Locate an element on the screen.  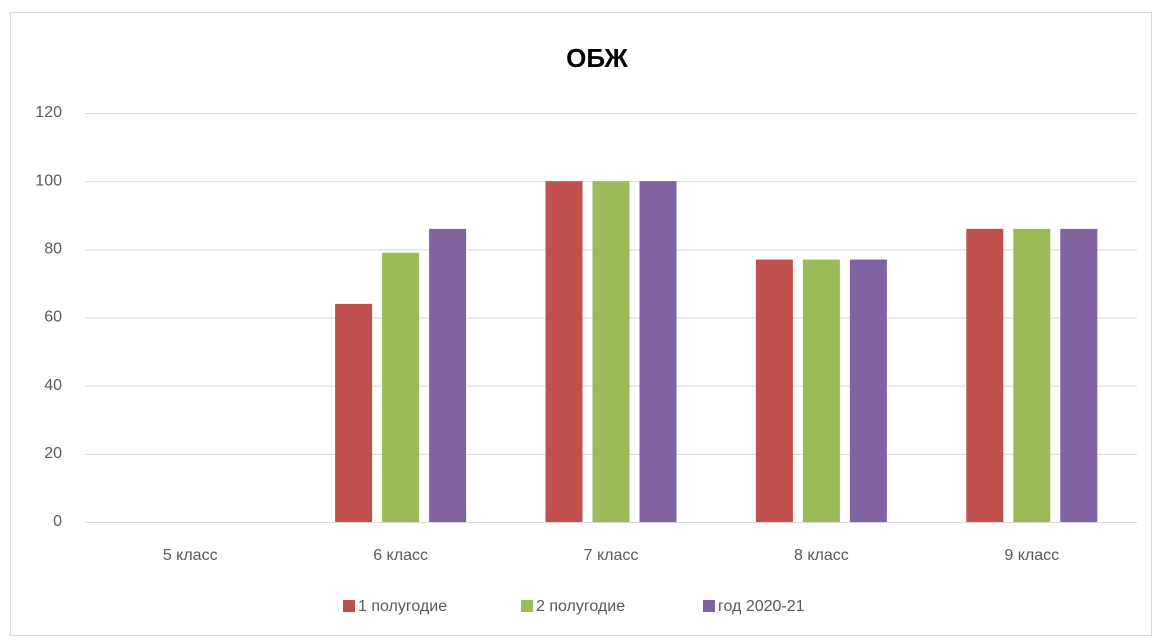
y-tick-label: 60 is located at coordinates (53, 317).